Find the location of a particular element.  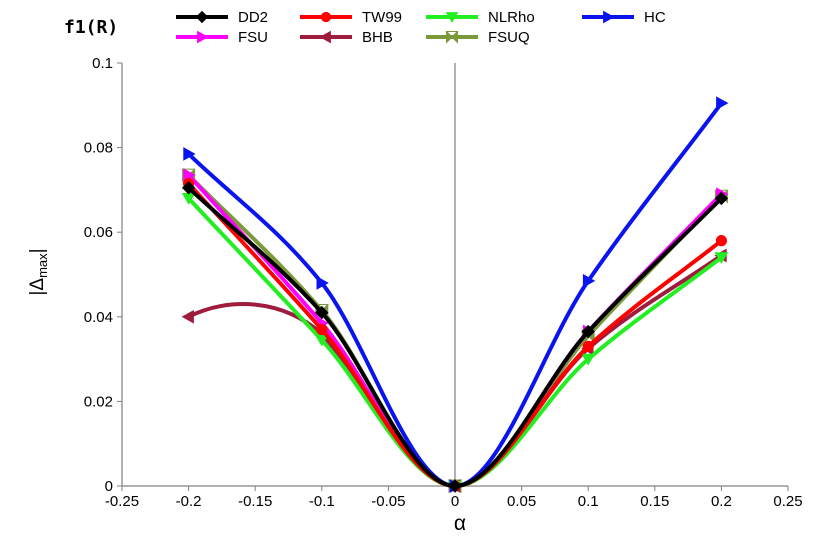

x-tick-label: 0.15 is located at coordinates (654, 501).